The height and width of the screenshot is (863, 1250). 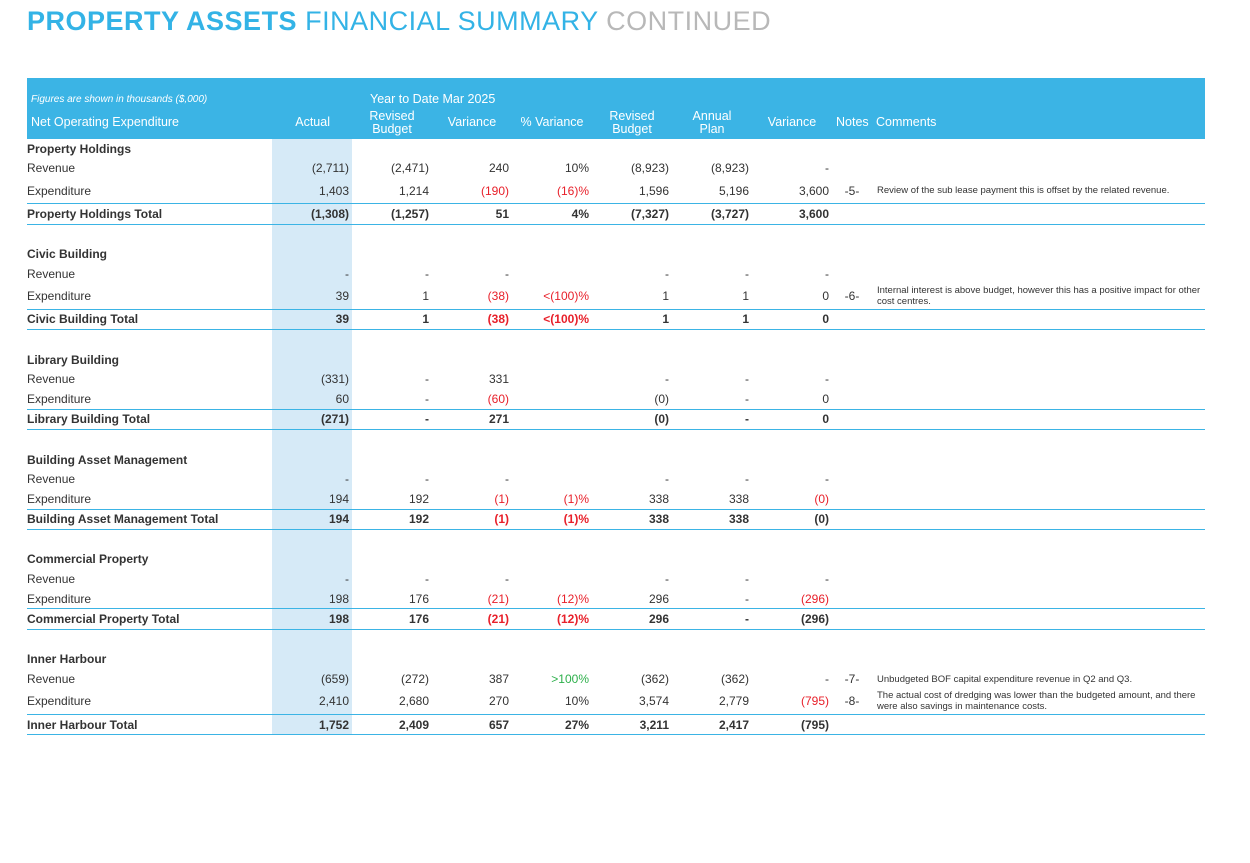 What do you see at coordinates (452, 21) in the screenshot?
I see `title-light: FINANCIAL SUMMARY` at bounding box center [452, 21].